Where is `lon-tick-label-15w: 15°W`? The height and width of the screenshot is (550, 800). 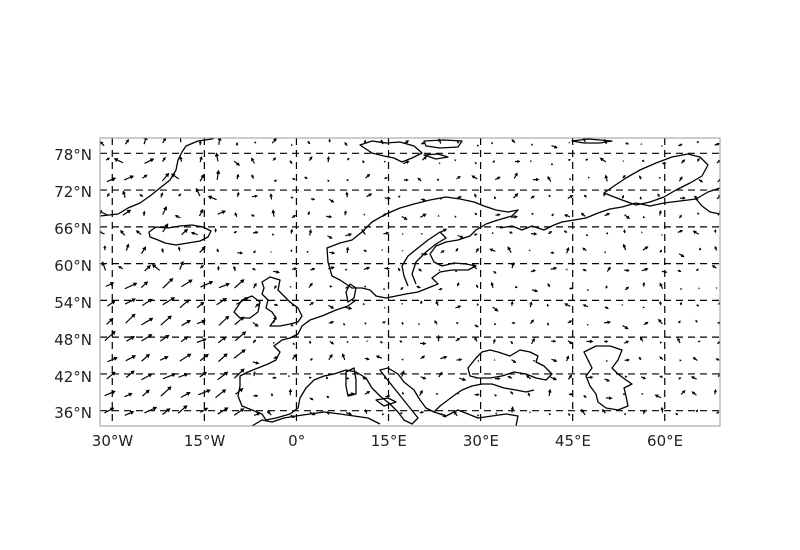
lon-tick-label-15w: 15°W is located at coordinates (205, 441).